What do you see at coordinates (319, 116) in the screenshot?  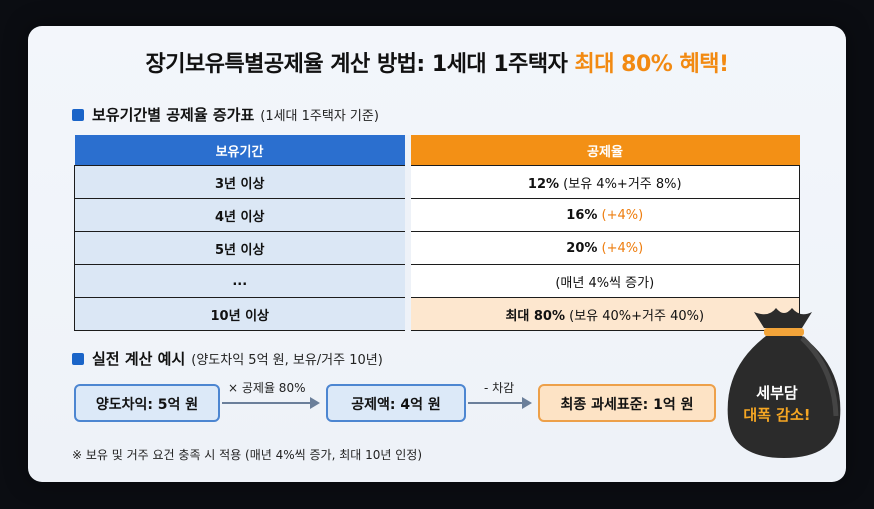 I see `table-subheading: (1세대 1주택자 기준)` at bounding box center [319, 116].